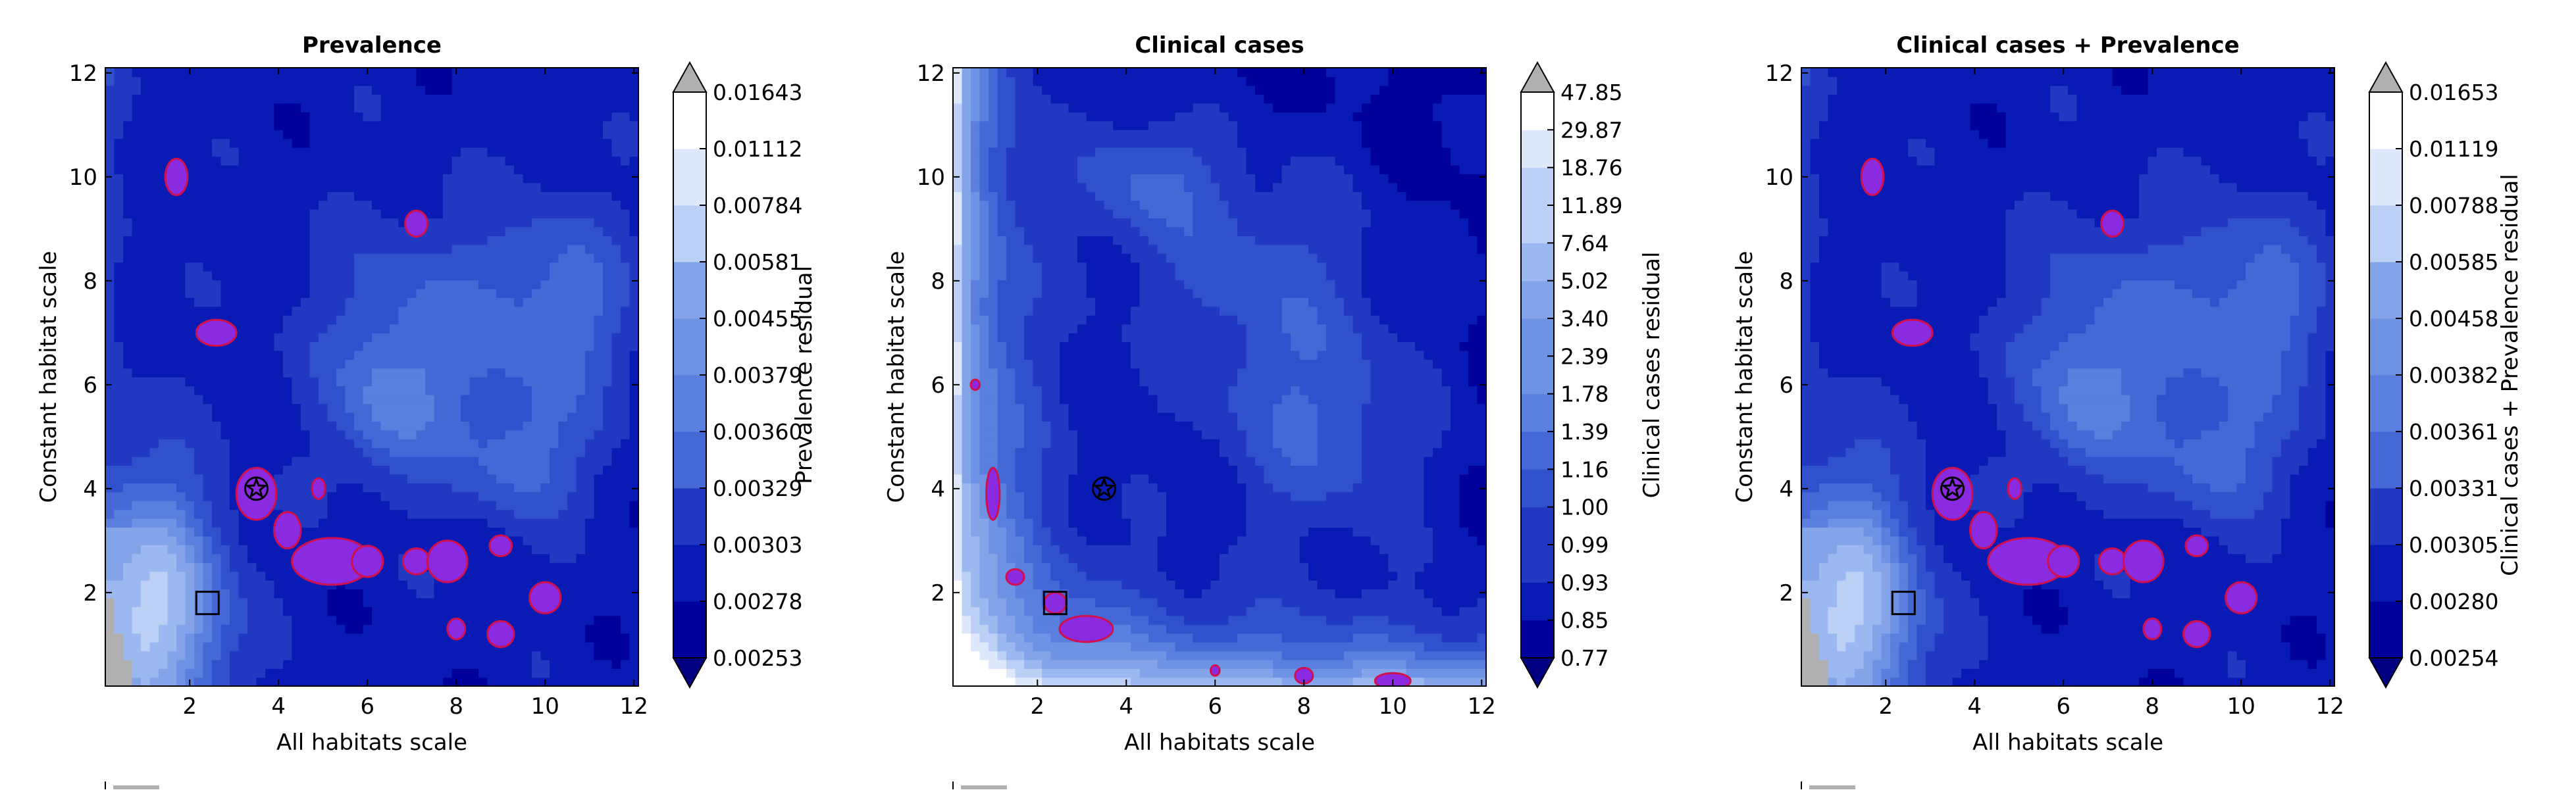  Describe the element at coordinates (689, 347) in the screenshot. I see `colorbar-segment` at that location.